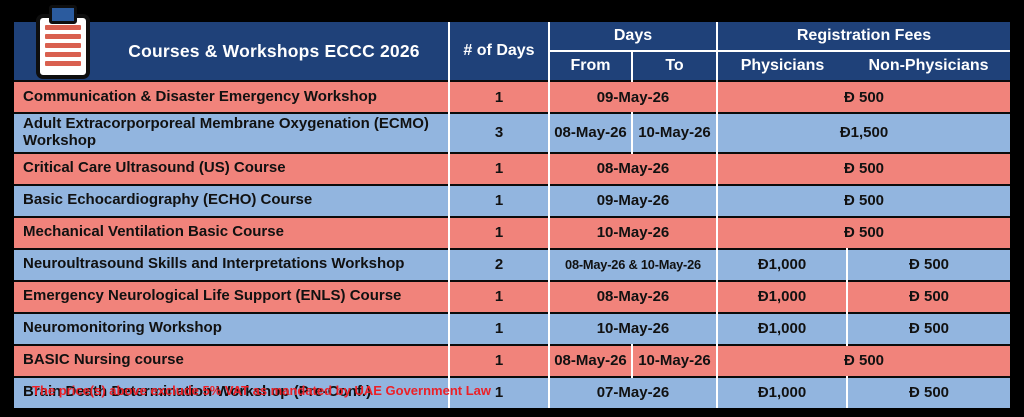  Describe the element at coordinates (864, 36) in the screenshot. I see `col-header-fees-group: Registration Fees` at that location.